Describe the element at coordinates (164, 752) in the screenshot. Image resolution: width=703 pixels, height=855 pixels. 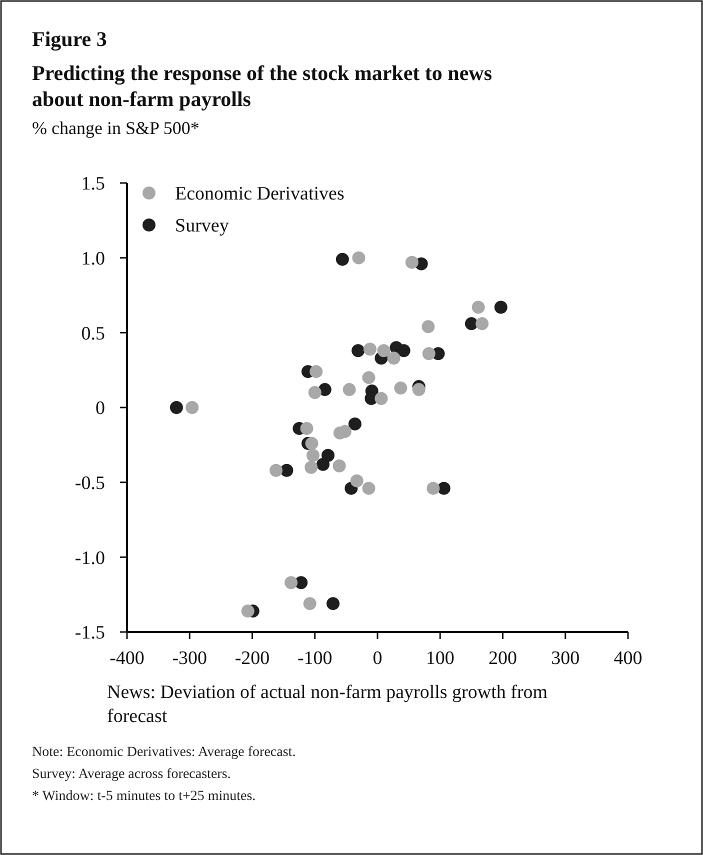
I see `text: Note: Economic Derivatives: Average forecast.` at that location.